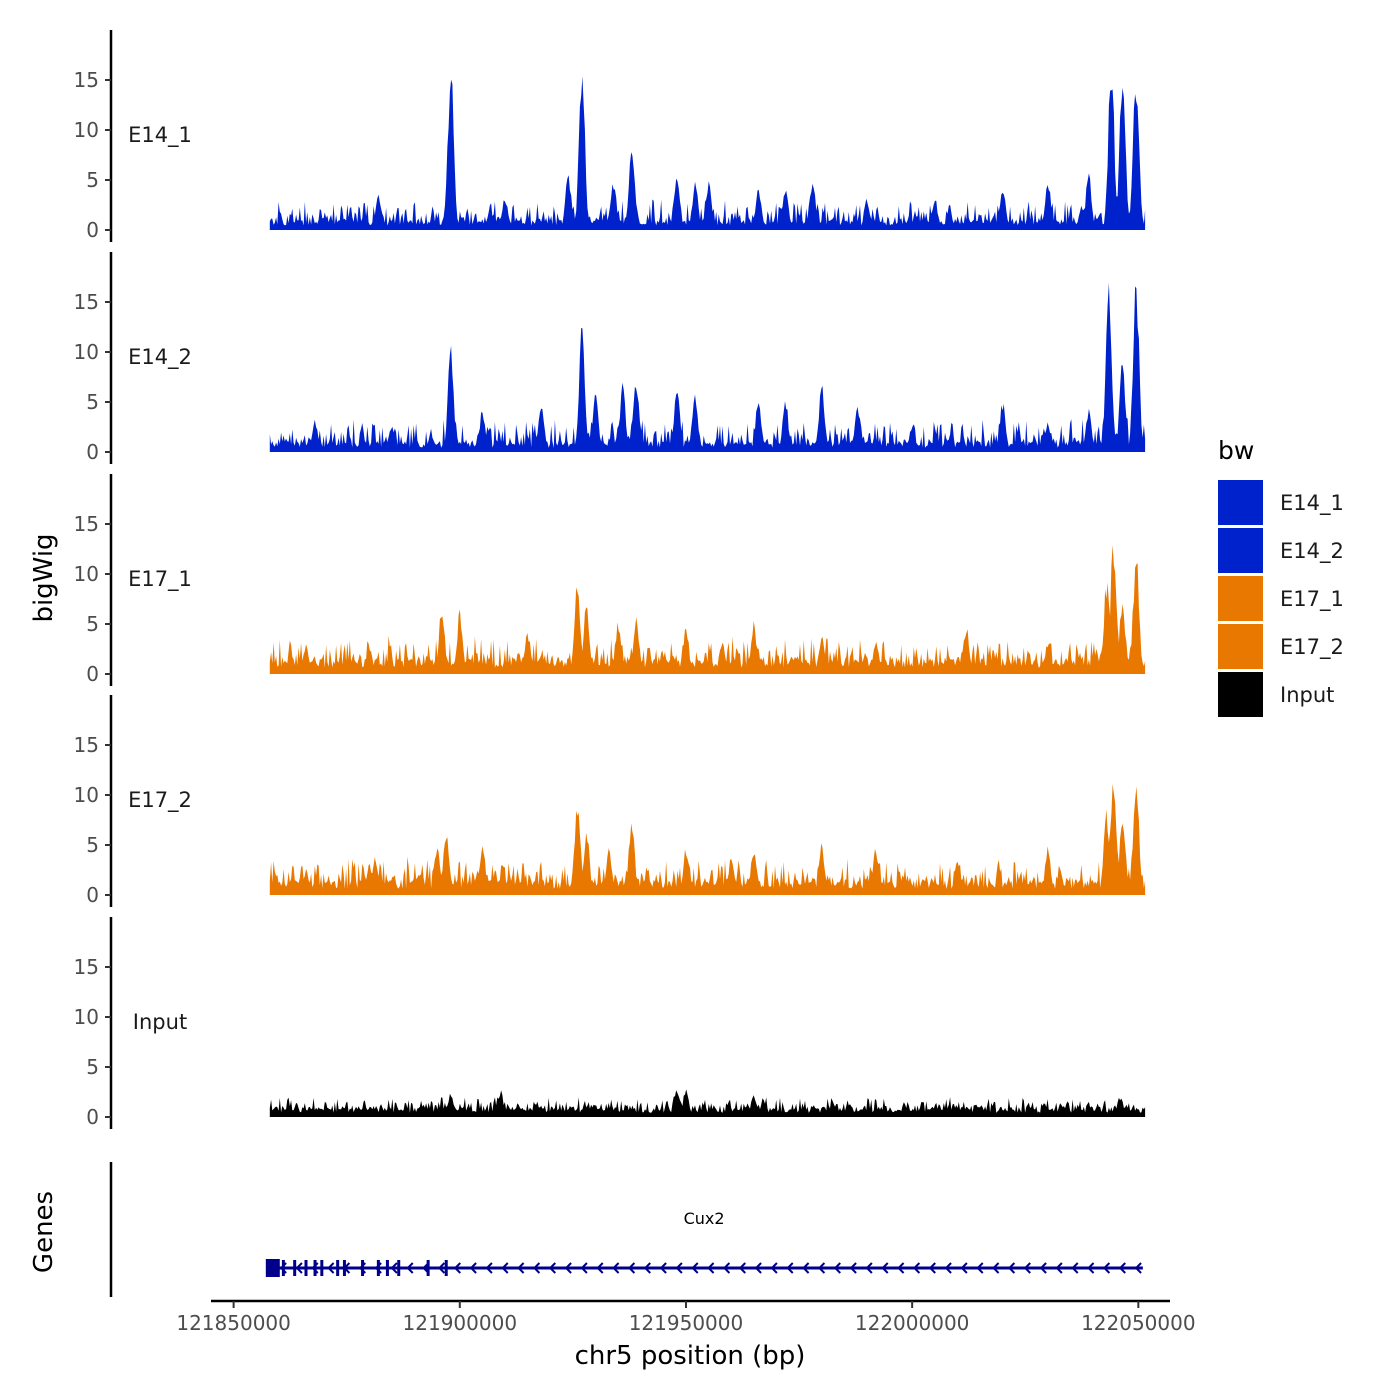 Image resolution: width=1400 pixels, height=1400 pixels. Describe the element at coordinates (707, 1103) in the screenshot. I see `signal-area-input` at that location.